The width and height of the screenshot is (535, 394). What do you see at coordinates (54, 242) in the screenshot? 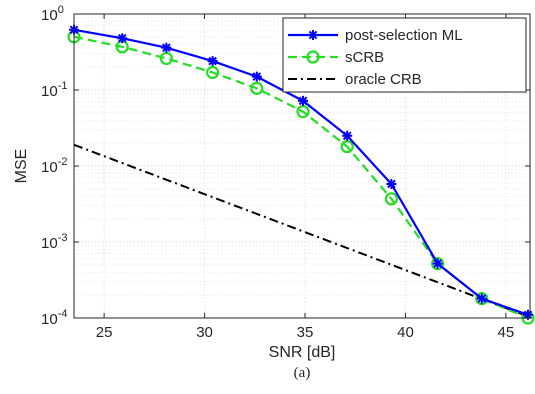
I see `y-tick-label: 10⁻³` at bounding box center [54, 242].